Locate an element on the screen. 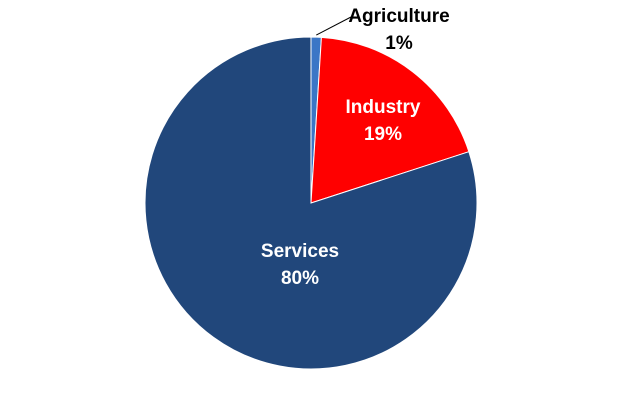 The width and height of the screenshot is (622, 408). slice-value-label: 80% is located at coordinates (300, 278).